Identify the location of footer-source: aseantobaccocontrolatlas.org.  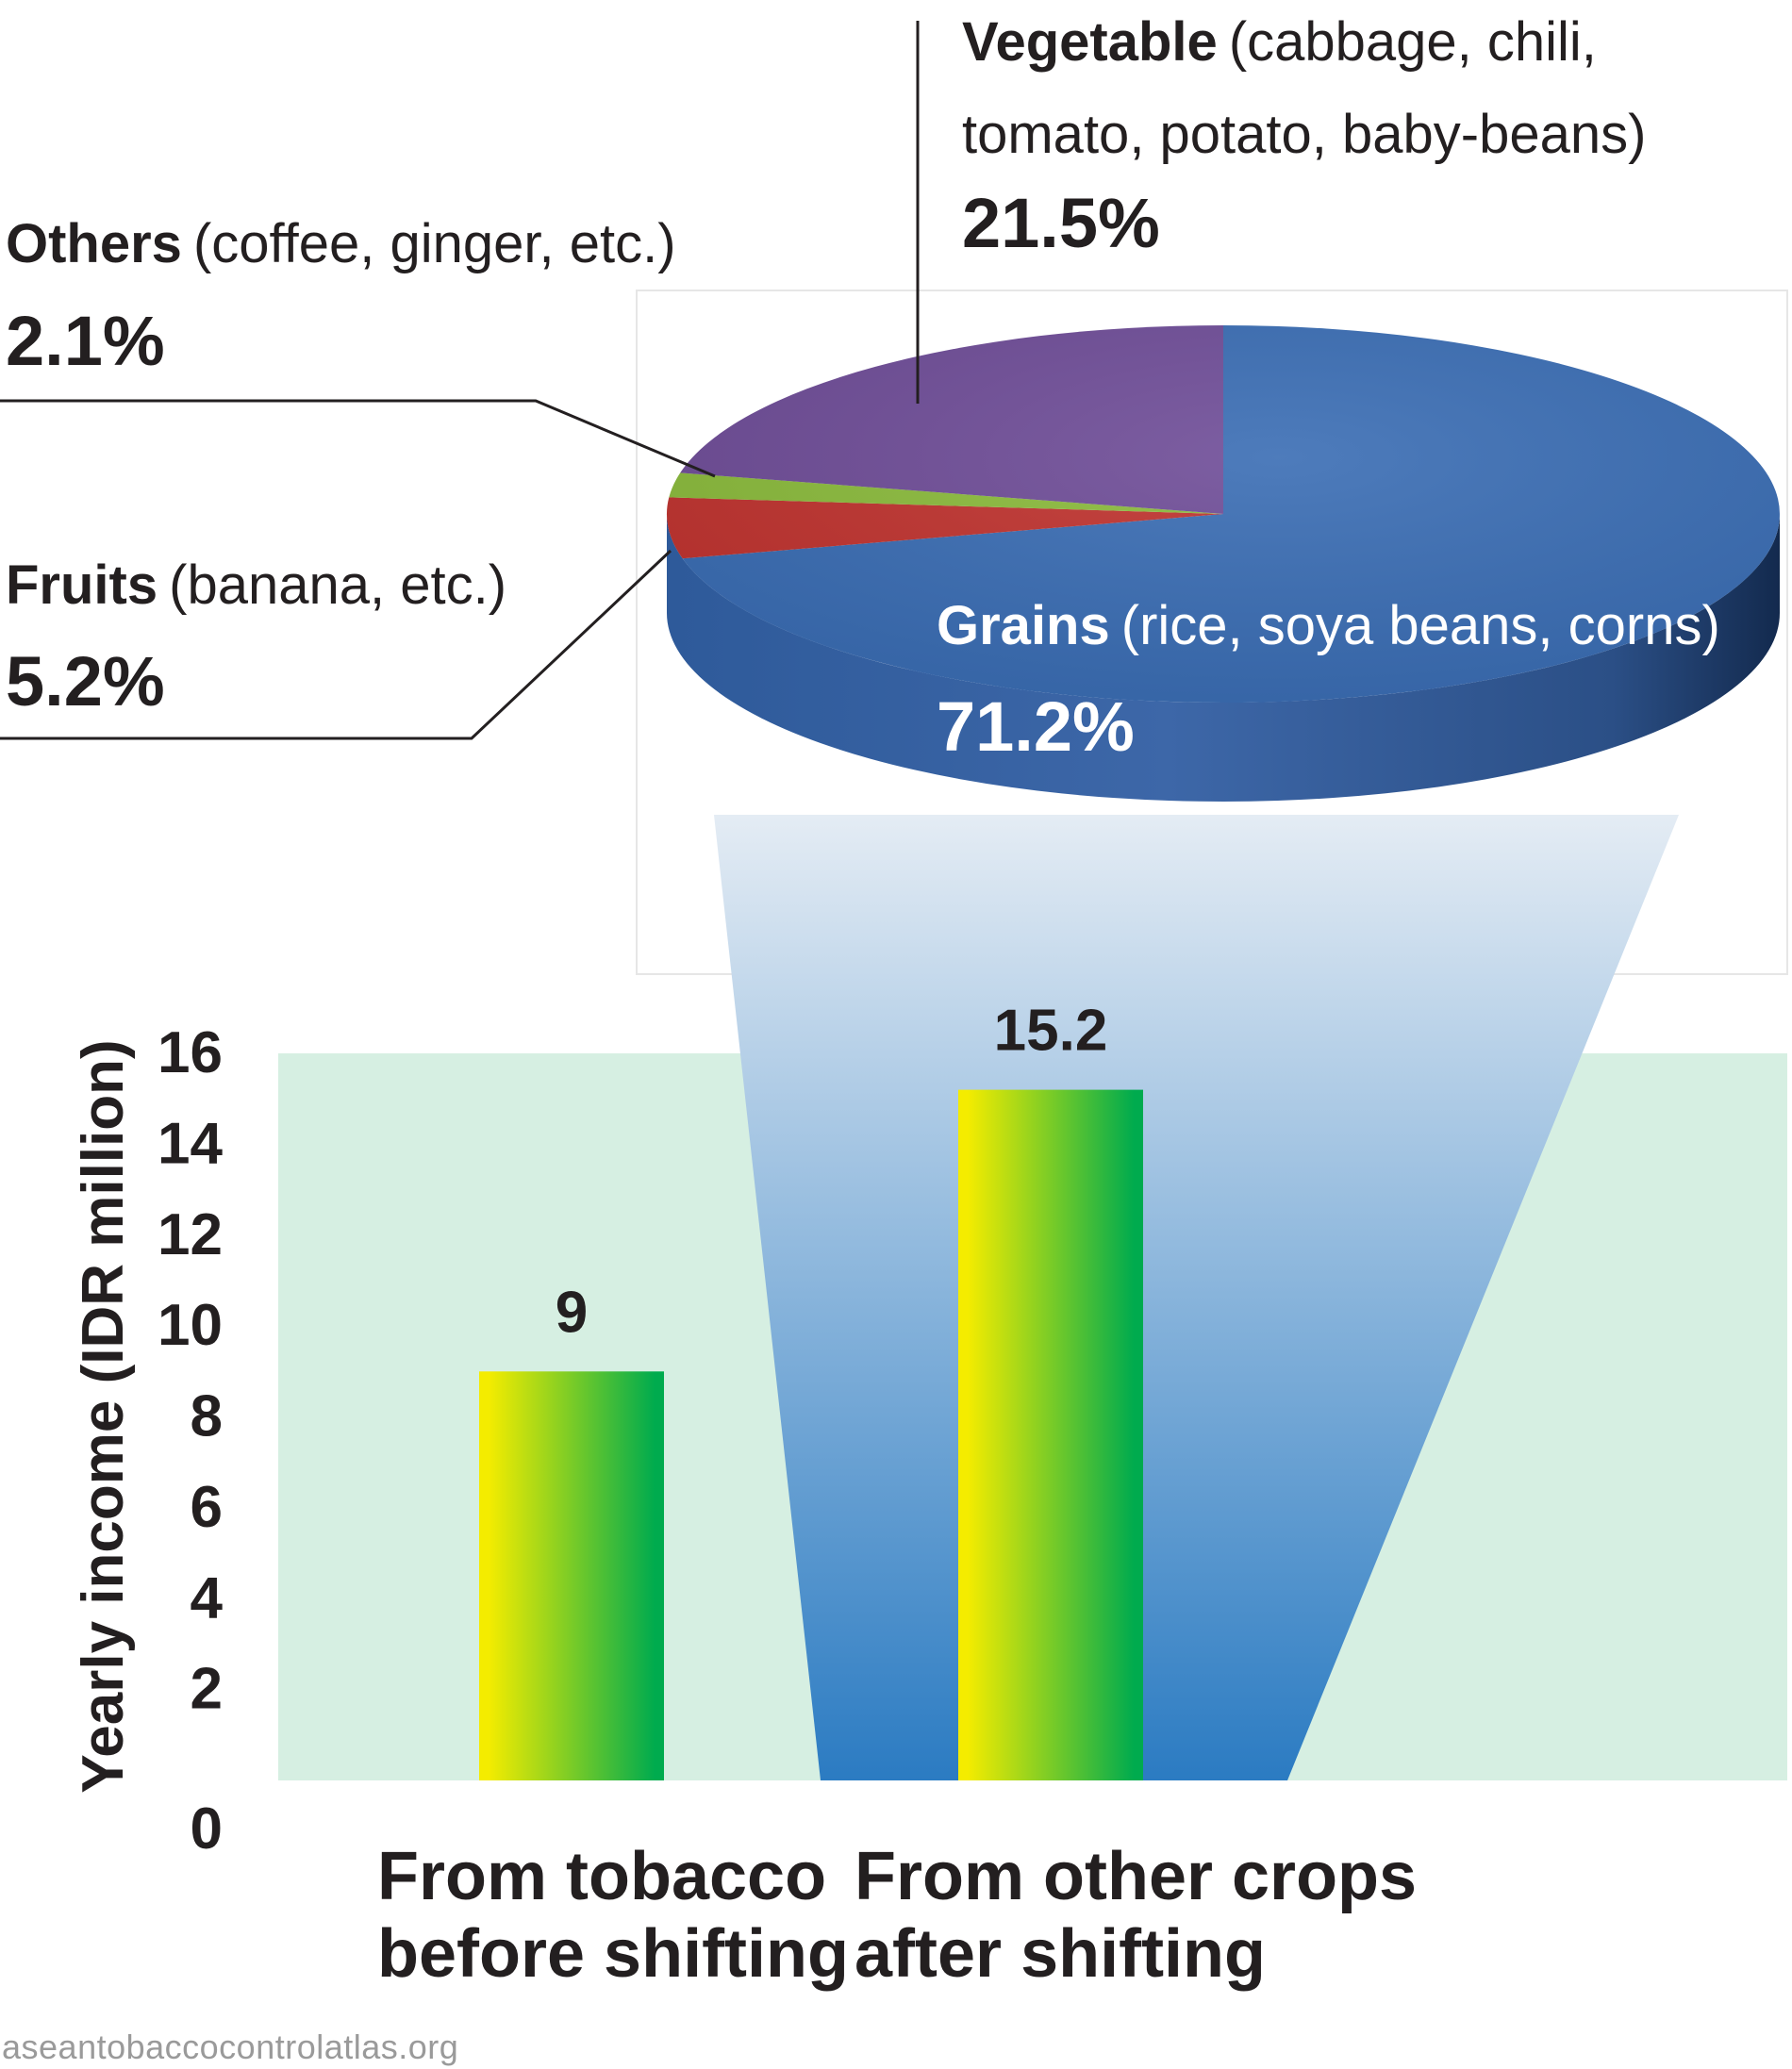
(230, 2047).